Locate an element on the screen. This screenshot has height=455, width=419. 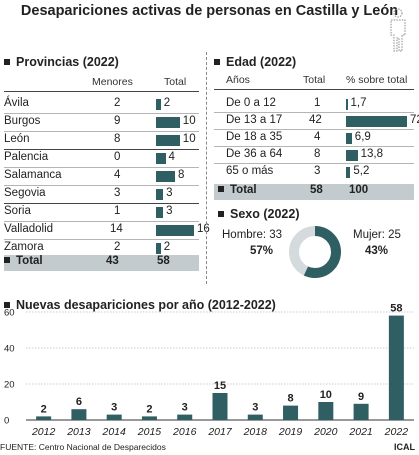
age-total: 3 is located at coordinates (317, 171).